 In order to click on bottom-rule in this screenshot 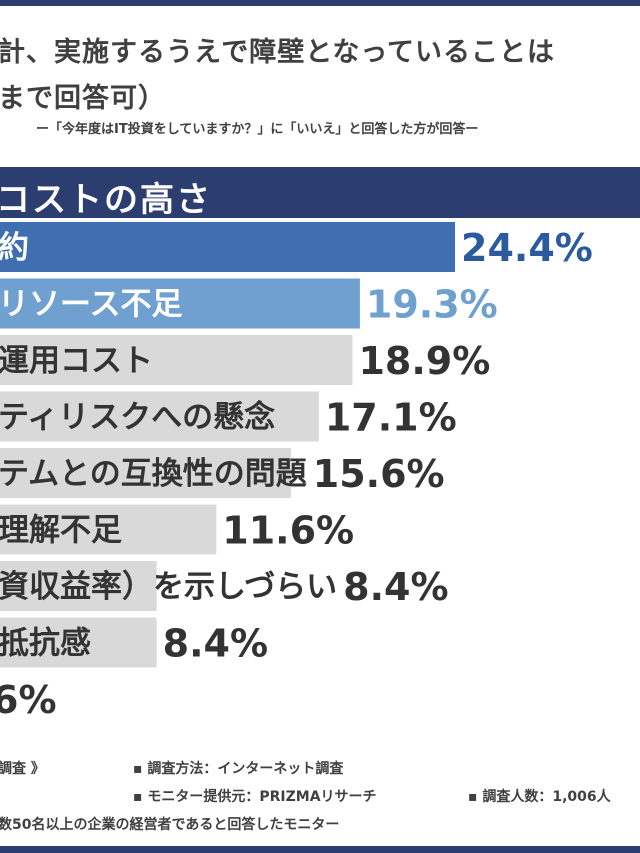, I will do `click(320, 849)`.